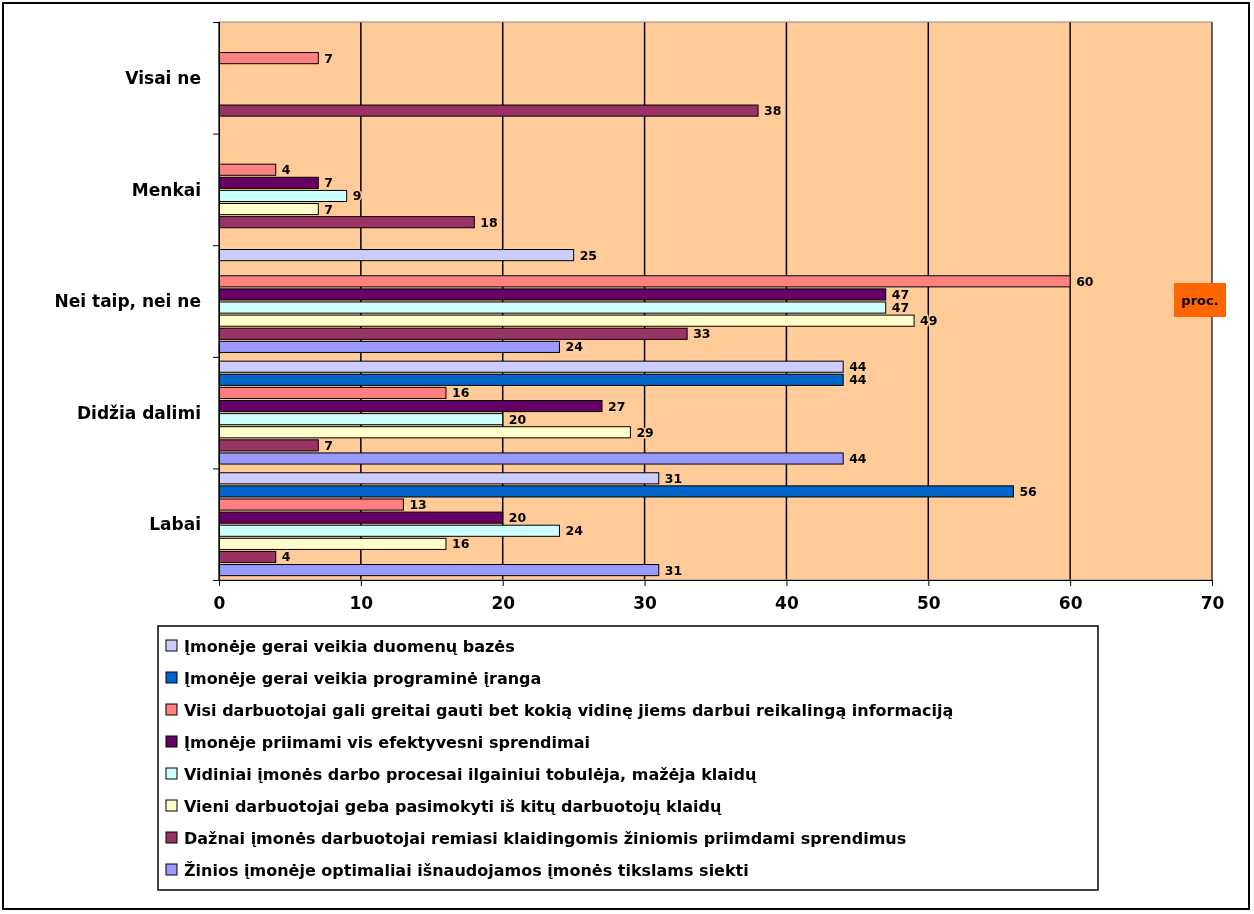 The image size is (1254, 914). I want to click on legend-label: Dažnai įmonės darbuotojai remiasi klaidingomis žiniomis priimdami sprendimus, so click(545, 838).